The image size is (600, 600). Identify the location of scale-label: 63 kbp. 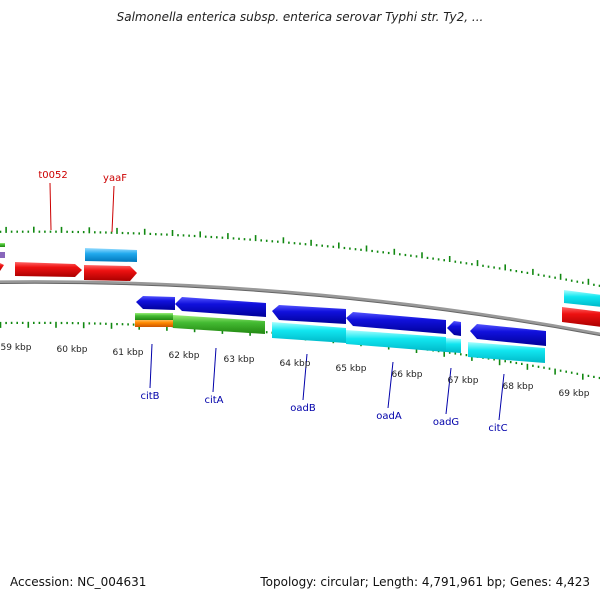
(239, 360).